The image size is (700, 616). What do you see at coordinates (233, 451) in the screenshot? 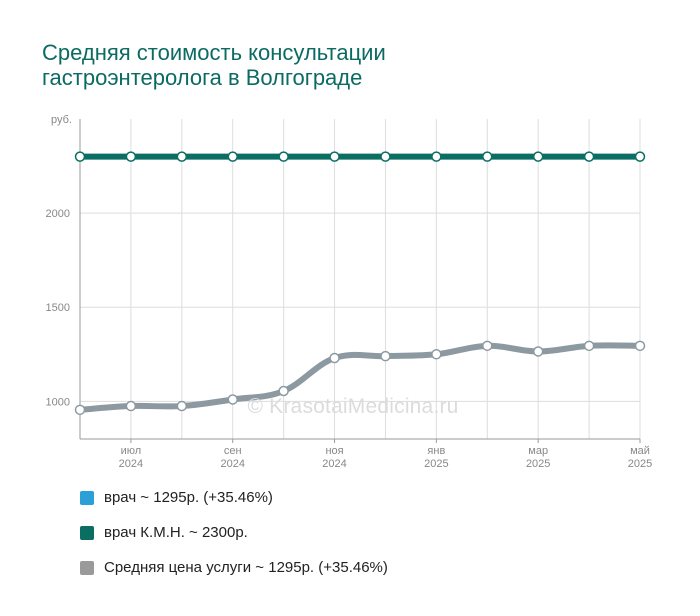
I see `x-tick-label-month: сен` at bounding box center [233, 451].